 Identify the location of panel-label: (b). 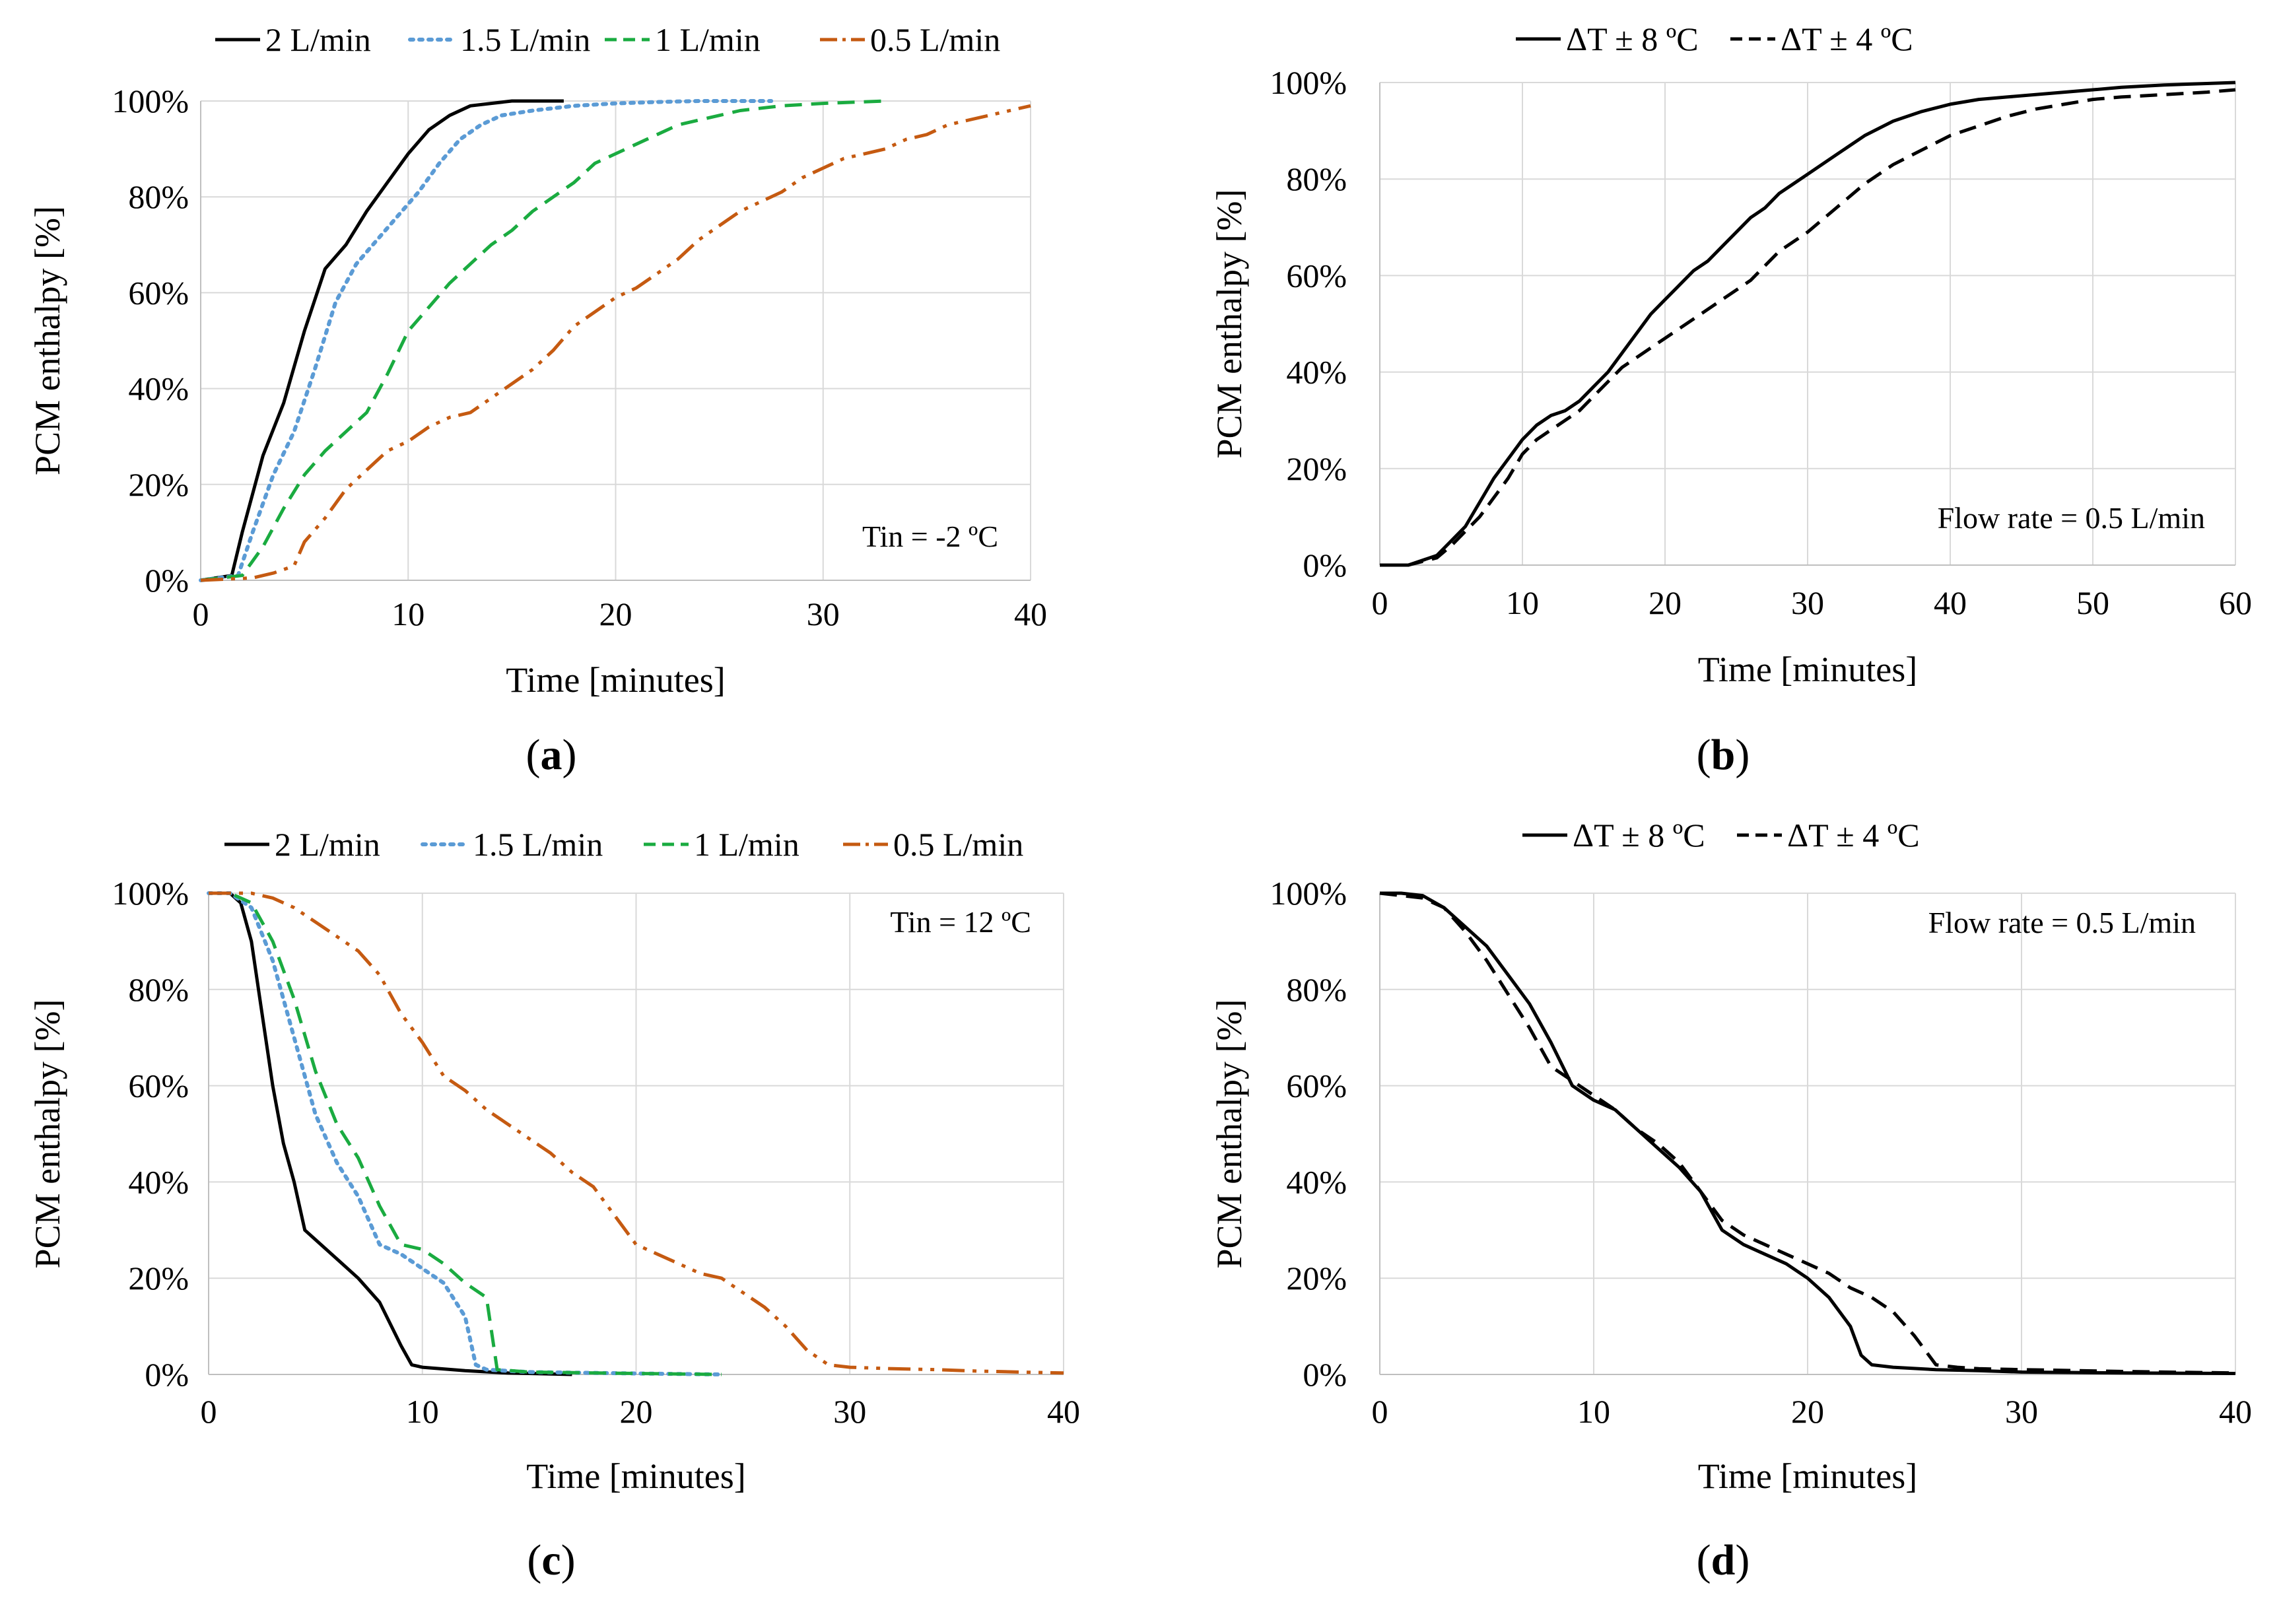
(1723, 755).